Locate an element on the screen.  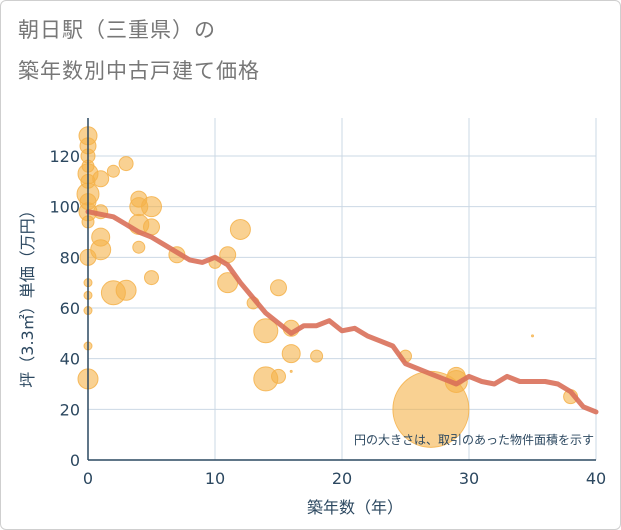
x-tick-label: 0 is located at coordinates (88, 478).